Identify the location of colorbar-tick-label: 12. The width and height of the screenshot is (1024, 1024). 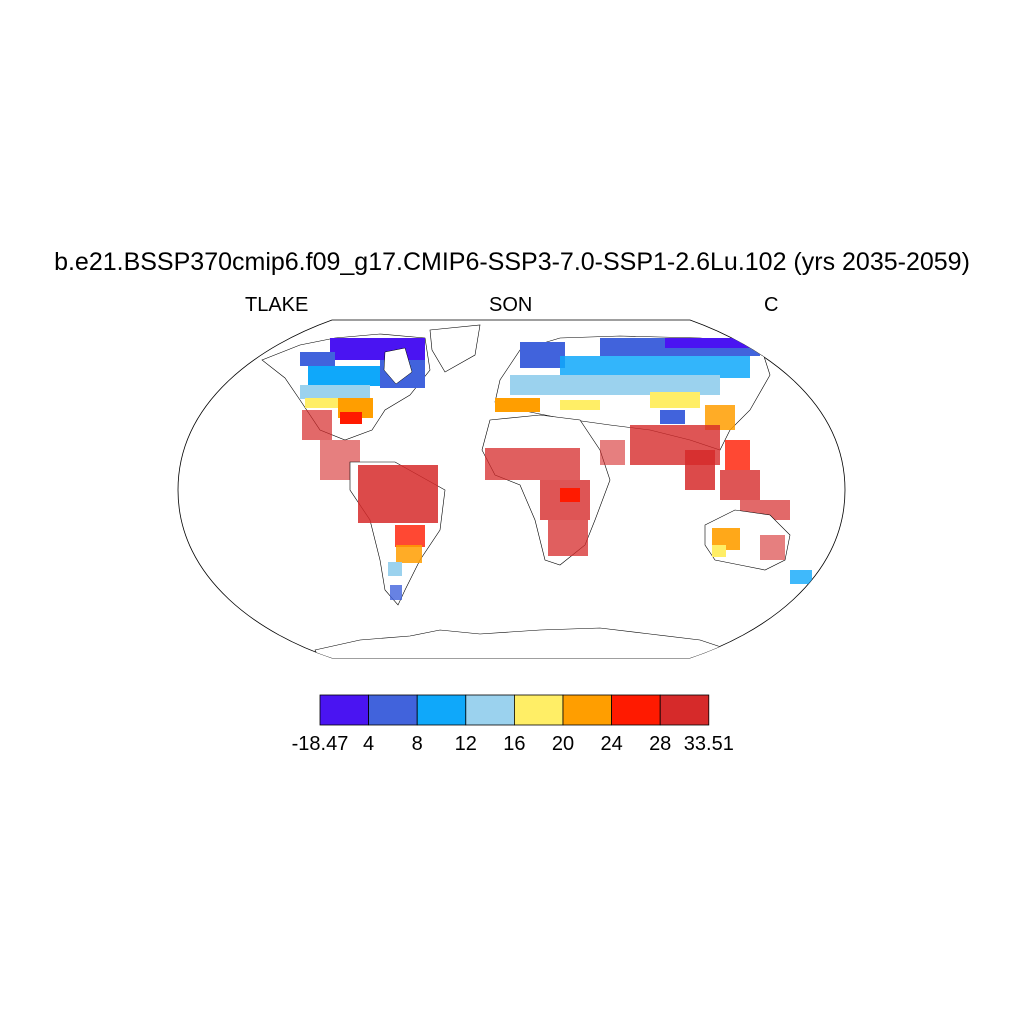
(465, 744).